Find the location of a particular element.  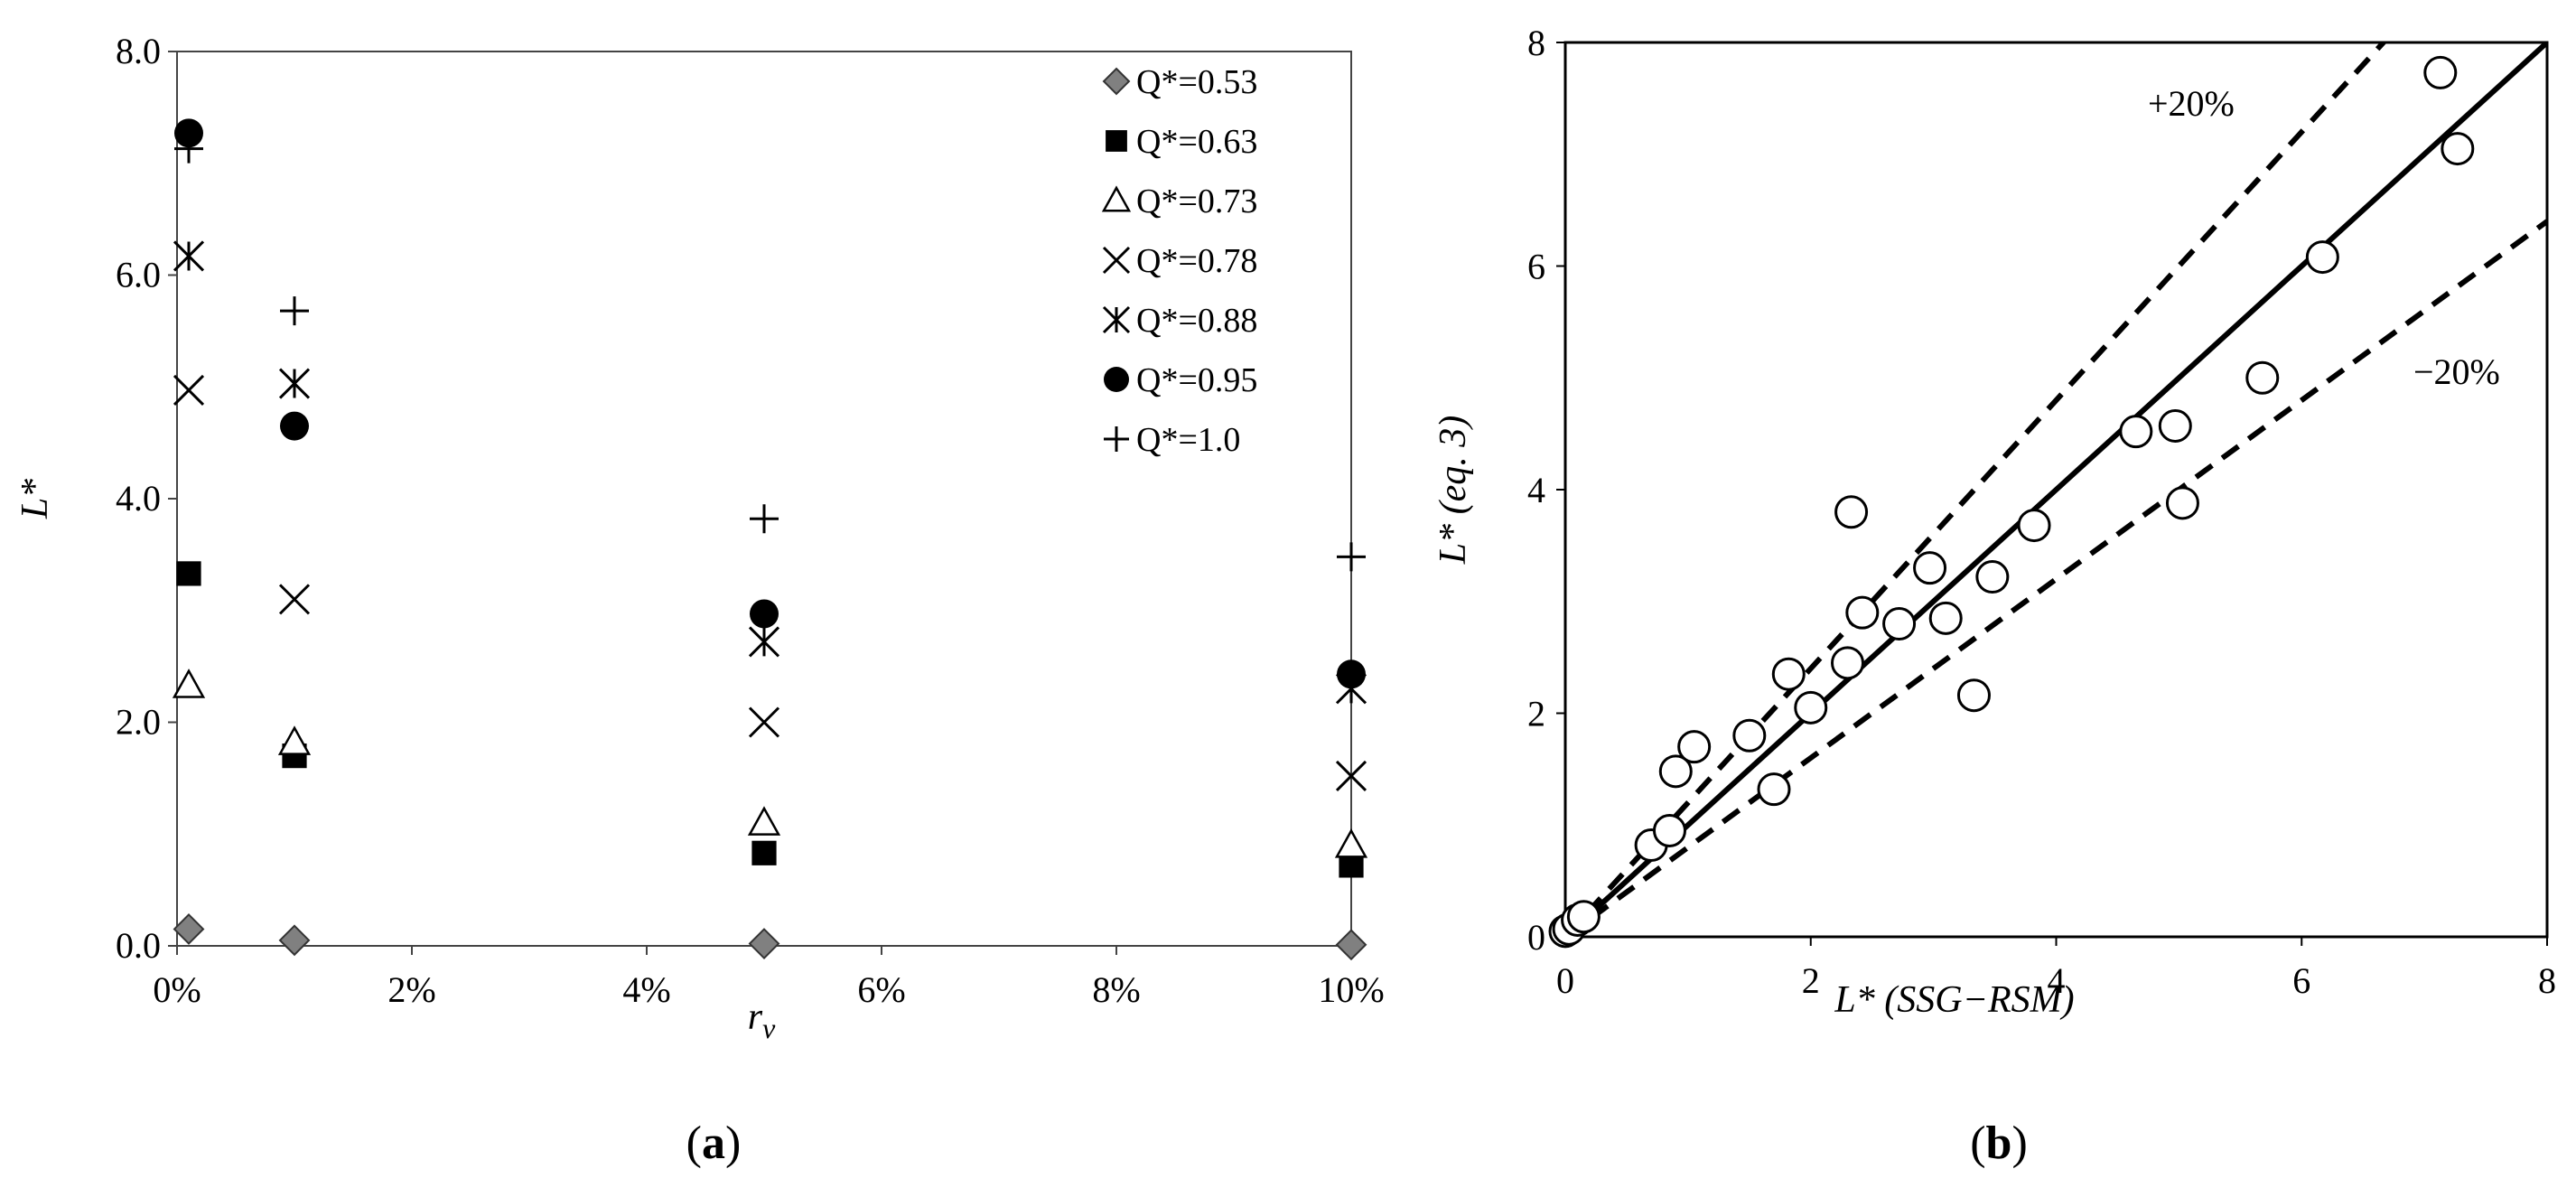

panel-a-y-tick-label: 4.0 is located at coordinates (138, 498).